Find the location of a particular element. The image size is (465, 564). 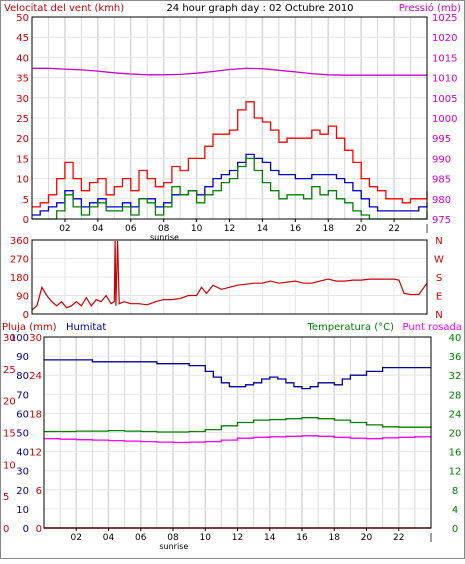

humidity-tick-label: 10 is located at coordinates (22, 510).